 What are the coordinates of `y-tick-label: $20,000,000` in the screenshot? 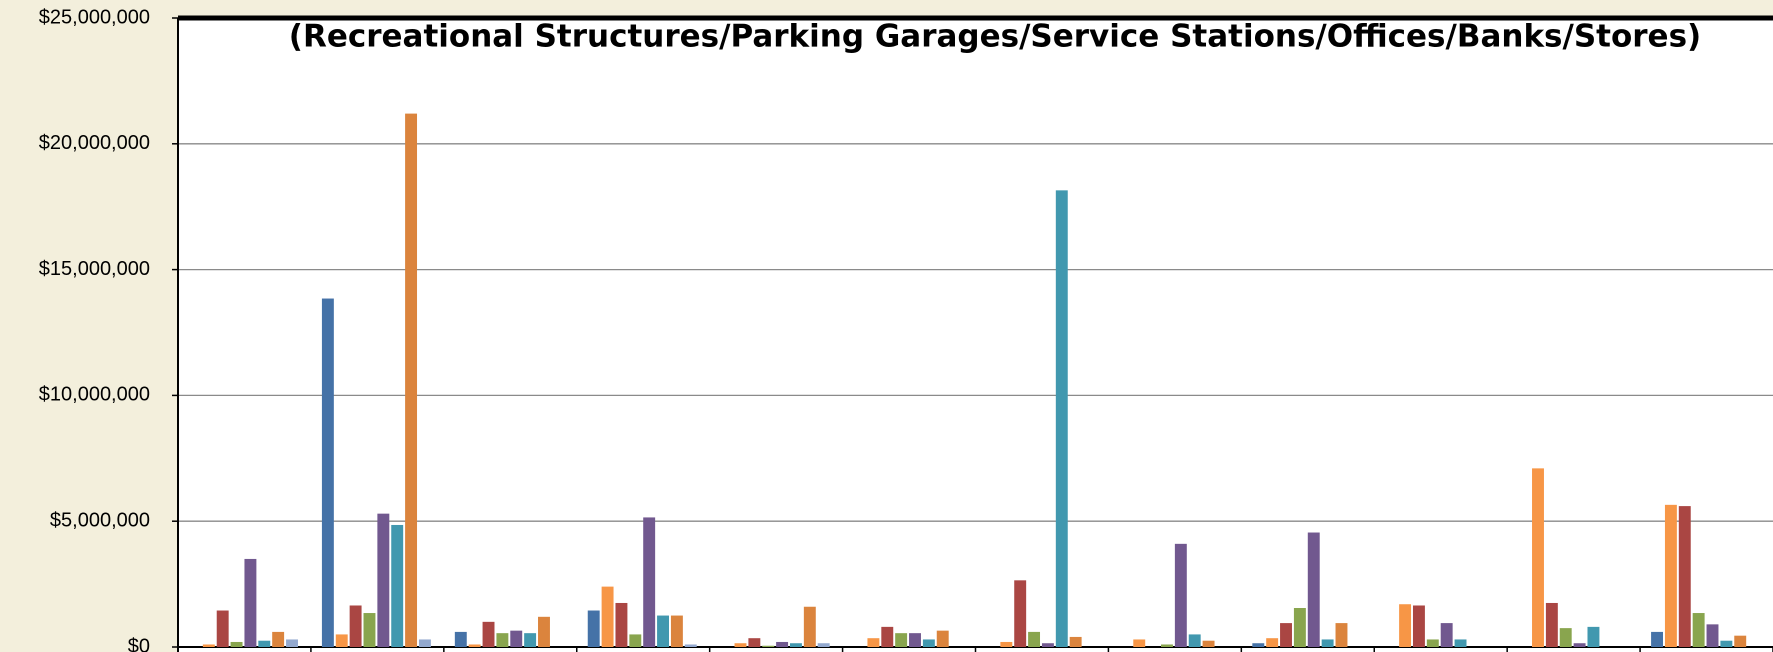 It's located at (94, 143).